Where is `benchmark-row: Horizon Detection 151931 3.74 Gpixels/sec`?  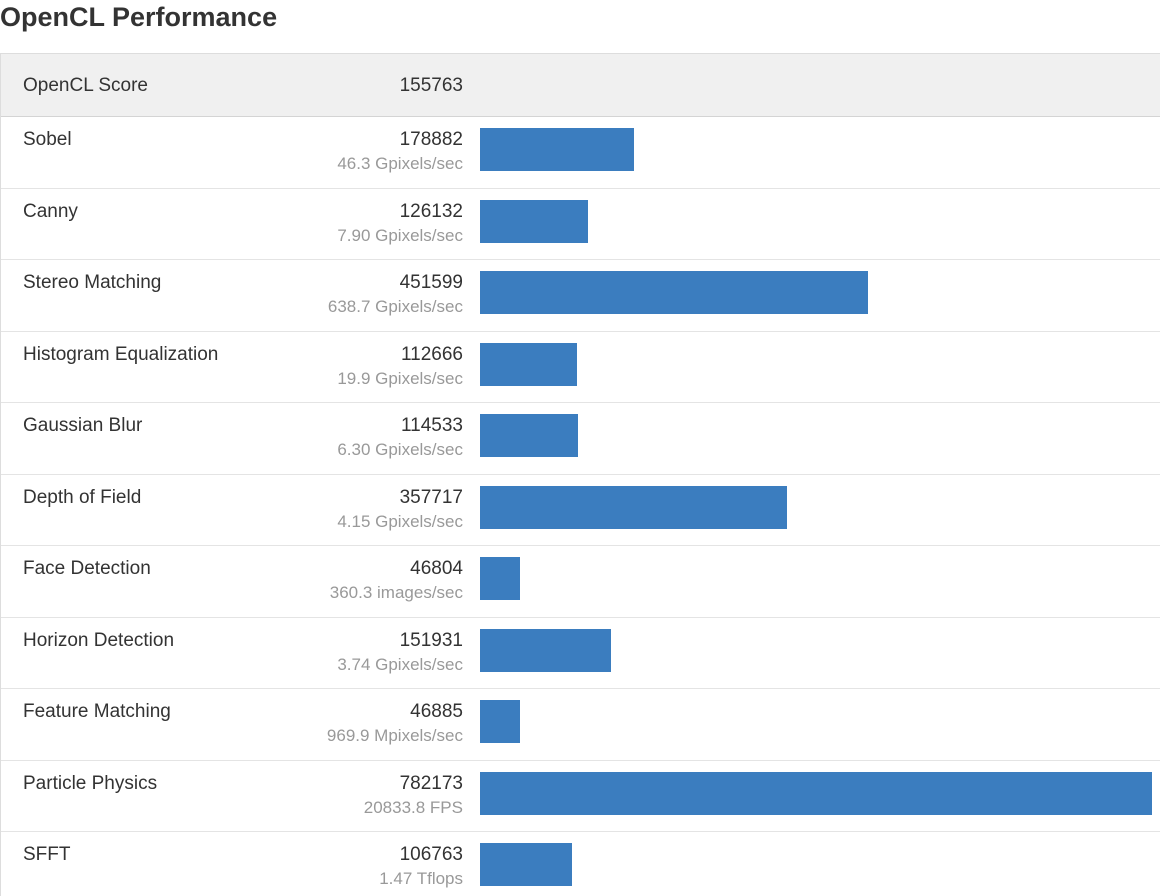
benchmark-row: Horizon Detection 151931 3.74 Gpixels/sec is located at coordinates (580, 653).